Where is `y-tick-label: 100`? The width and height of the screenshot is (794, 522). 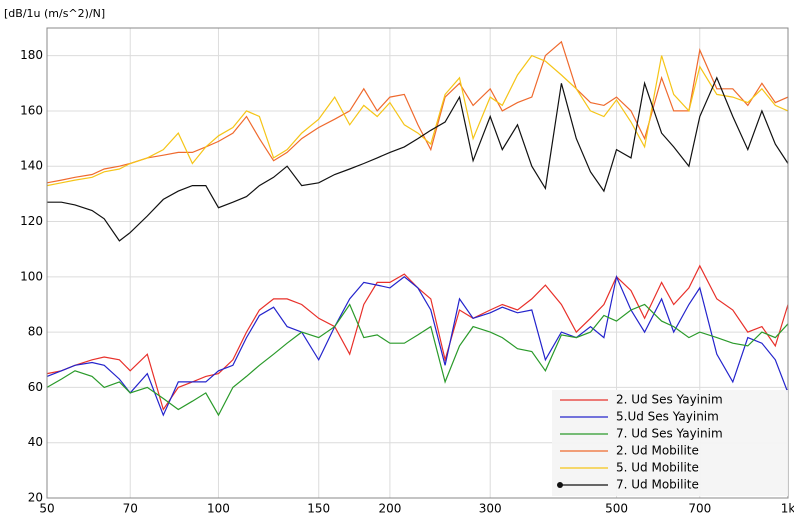
y-tick-label: 100 is located at coordinates (31, 276).